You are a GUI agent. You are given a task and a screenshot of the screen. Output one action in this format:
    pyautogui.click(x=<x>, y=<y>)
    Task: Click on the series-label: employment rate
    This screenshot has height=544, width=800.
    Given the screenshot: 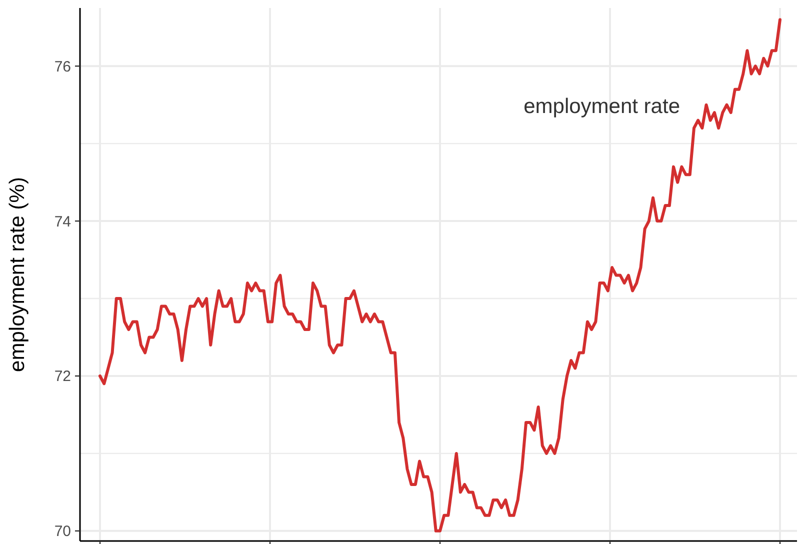 What is the action you would take?
    pyautogui.click(x=602, y=106)
    